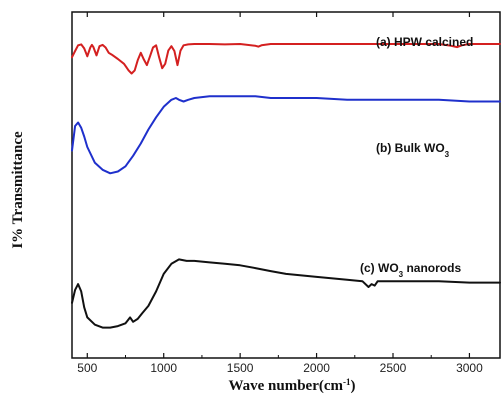 This screenshot has width=501, height=398. Describe the element at coordinates (286, 59) in the screenshot. I see `spectrum-line-a` at that location.